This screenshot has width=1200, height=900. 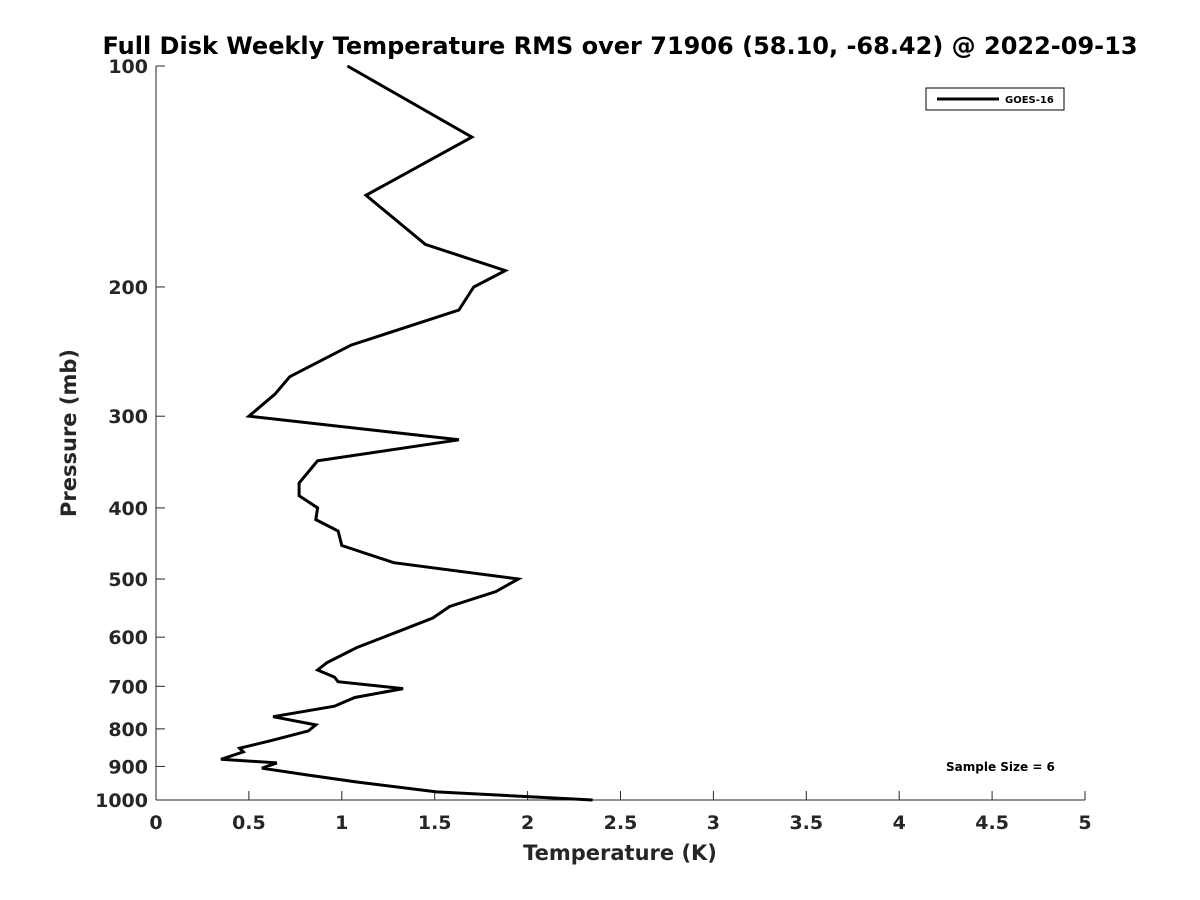 I want to click on y-tick-label: 500, so click(x=128, y=580).